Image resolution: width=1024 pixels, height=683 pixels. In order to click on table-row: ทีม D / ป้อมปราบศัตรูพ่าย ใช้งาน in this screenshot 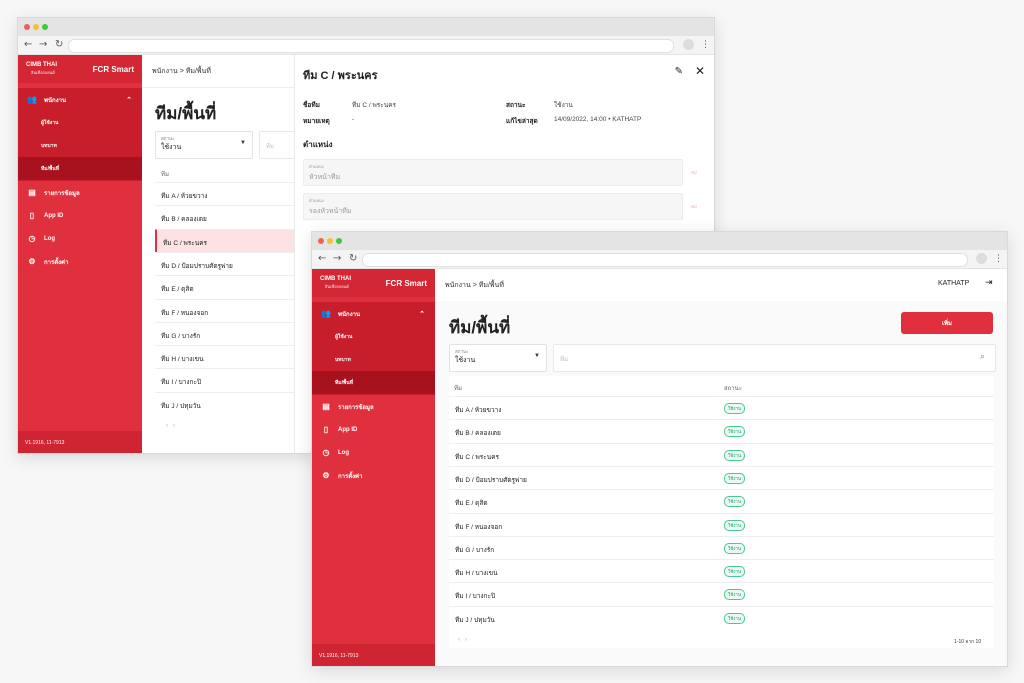, I will do `click(721, 477)`.